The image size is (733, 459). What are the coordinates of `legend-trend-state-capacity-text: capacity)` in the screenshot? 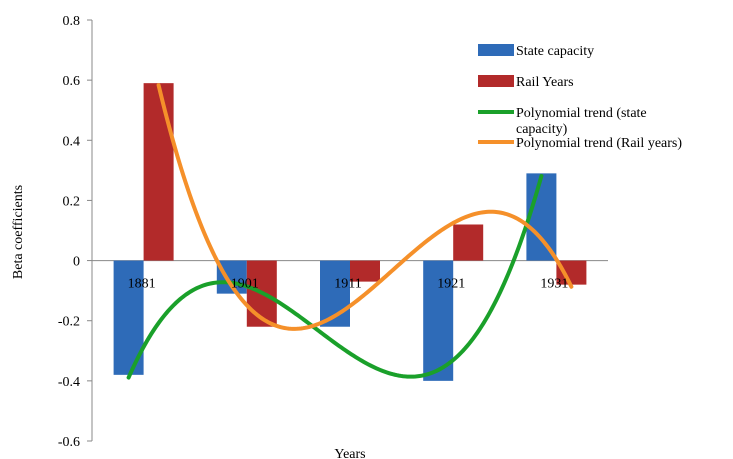 It's located at (542, 129).